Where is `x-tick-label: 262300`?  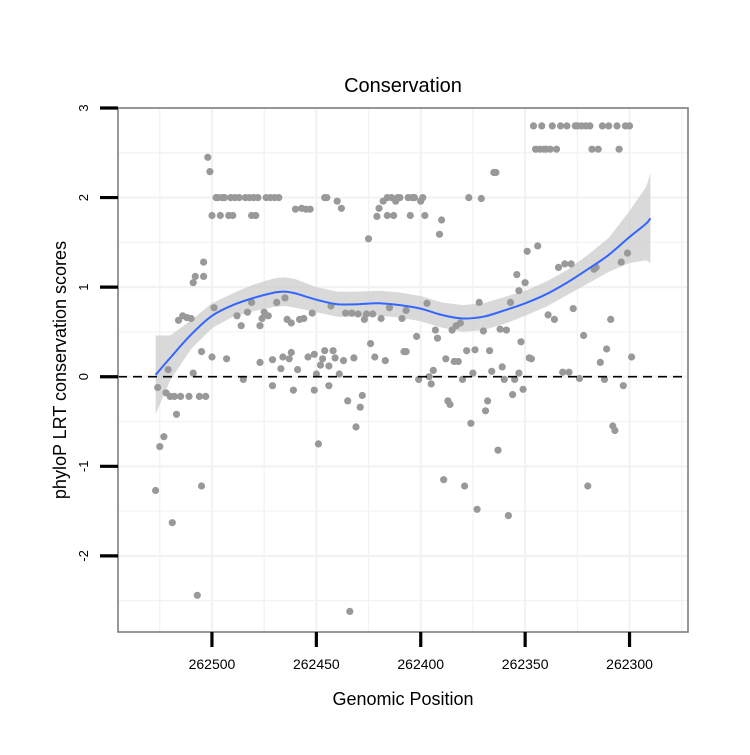
x-tick-label: 262300 is located at coordinates (629, 664).